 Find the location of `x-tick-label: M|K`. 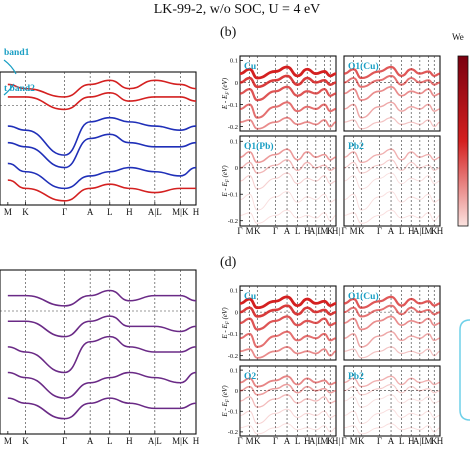

x-tick-label: M|K is located at coordinates (180, 212).